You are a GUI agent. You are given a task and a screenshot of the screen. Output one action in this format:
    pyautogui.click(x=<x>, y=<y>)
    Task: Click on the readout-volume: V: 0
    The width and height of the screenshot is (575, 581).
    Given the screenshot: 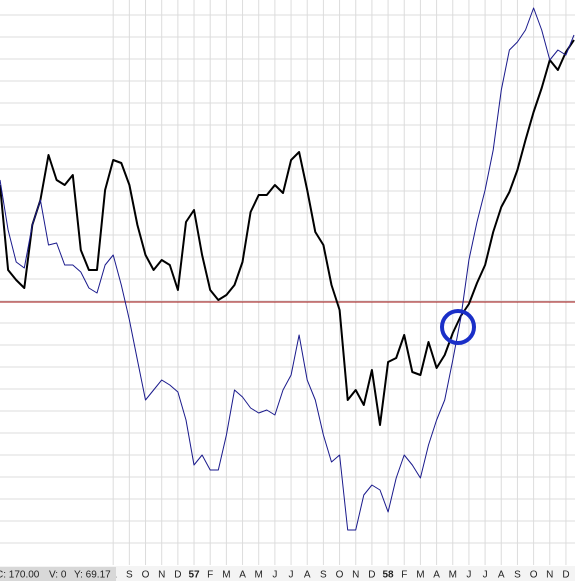 What is the action you would take?
    pyautogui.click(x=58, y=575)
    